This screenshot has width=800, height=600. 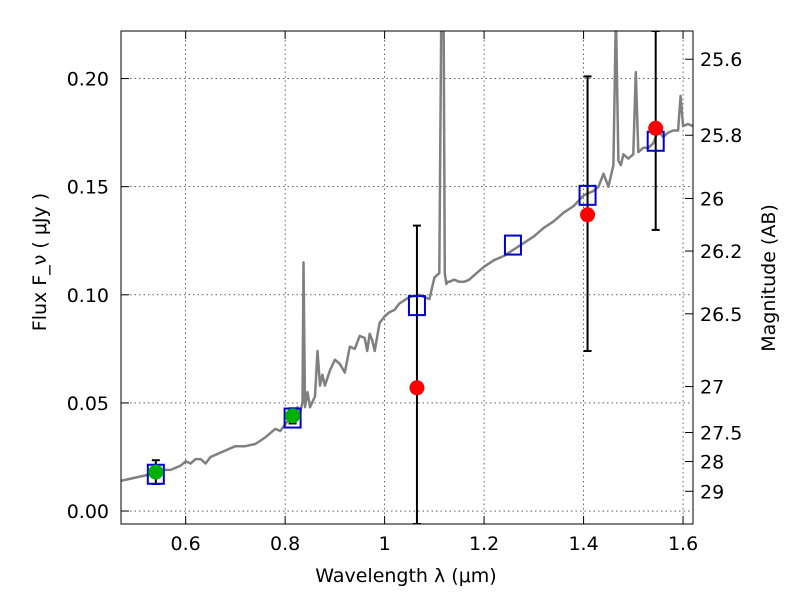 What do you see at coordinates (88, 404) in the screenshot?
I see `y-tick-label: 0.05` at bounding box center [88, 404].